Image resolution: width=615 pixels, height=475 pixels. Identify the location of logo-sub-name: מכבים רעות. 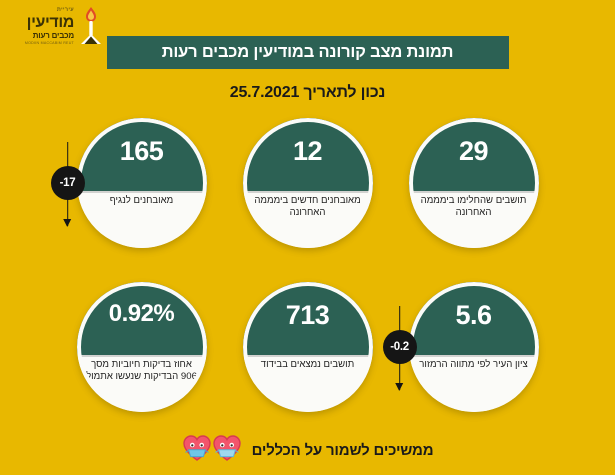
(53, 35).